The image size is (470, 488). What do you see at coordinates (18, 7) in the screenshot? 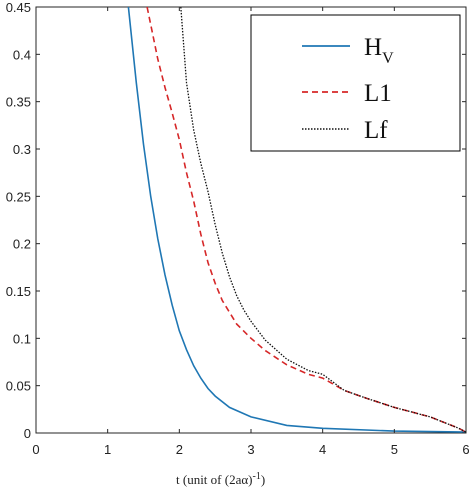
I see `y-tick-label: 0.45` at bounding box center [18, 7].